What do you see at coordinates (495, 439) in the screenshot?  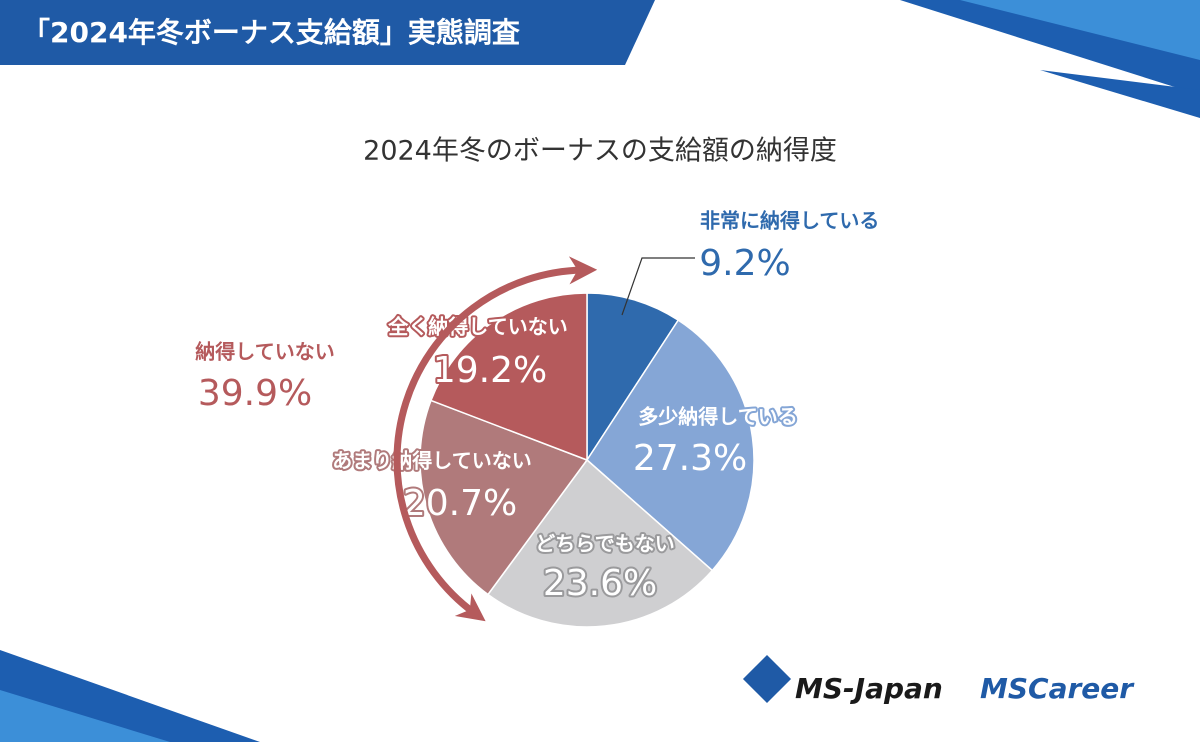 I see `group-arrow` at bounding box center [495, 439].